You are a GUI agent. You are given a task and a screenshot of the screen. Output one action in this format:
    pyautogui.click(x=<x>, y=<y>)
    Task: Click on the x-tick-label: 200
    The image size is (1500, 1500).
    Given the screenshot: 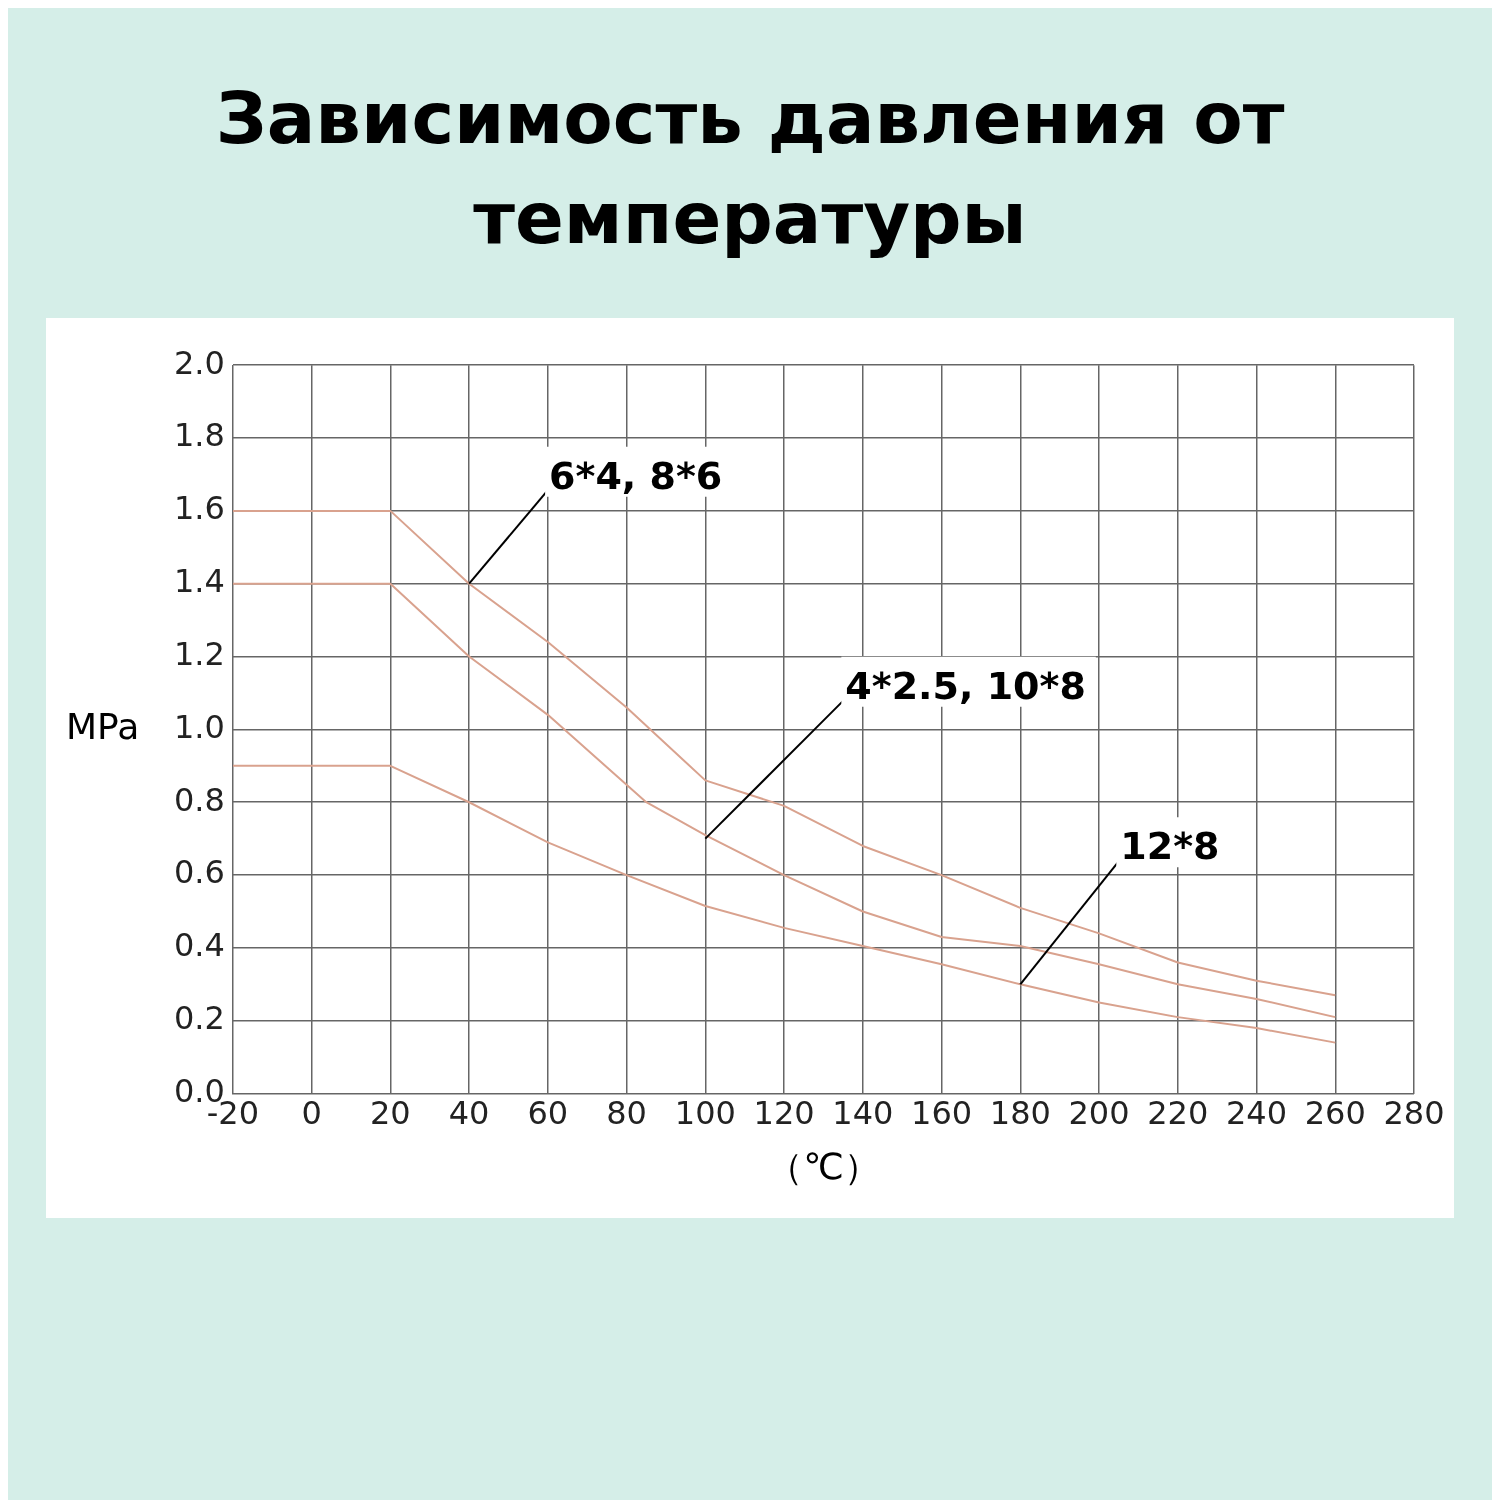 What is the action you would take?
    pyautogui.click(x=1099, y=1113)
    